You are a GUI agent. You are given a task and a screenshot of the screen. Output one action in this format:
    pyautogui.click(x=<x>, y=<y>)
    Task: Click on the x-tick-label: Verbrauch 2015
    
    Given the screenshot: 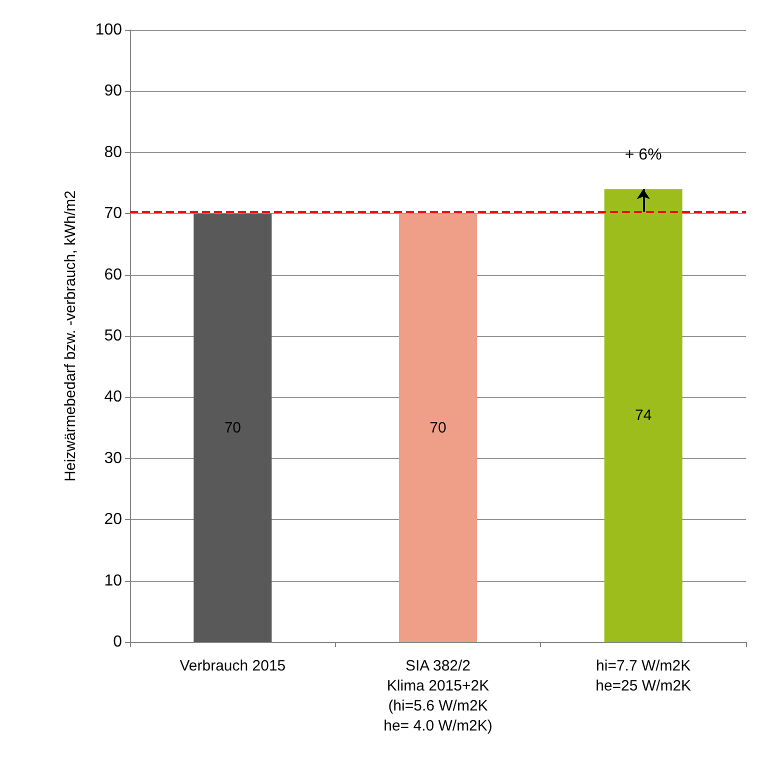 What is the action you would take?
    pyautogui.click(x=233, y=666)
    